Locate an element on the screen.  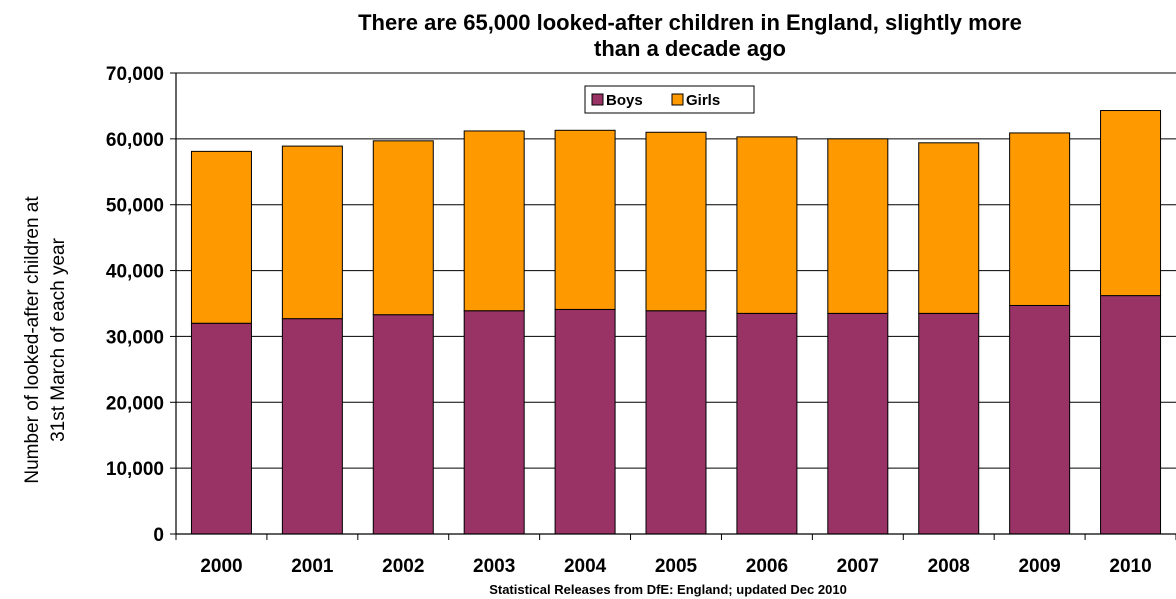
bar-boys-2007 is located at coordinates (858, 423).